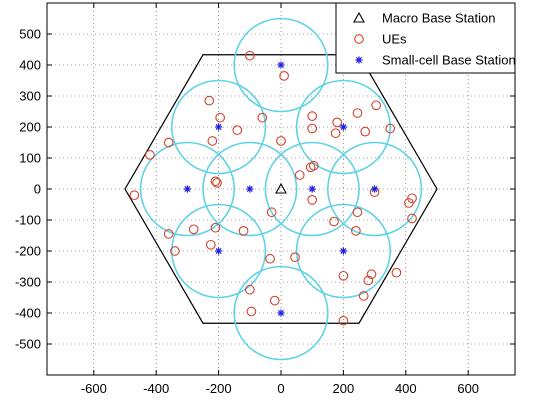 This screenshot has width=550, height=413. What do you see at coordinates (449, 60) in the screenshot?
I see `legend-label: Small-cell Base Station` at bounding box center [449, 60].